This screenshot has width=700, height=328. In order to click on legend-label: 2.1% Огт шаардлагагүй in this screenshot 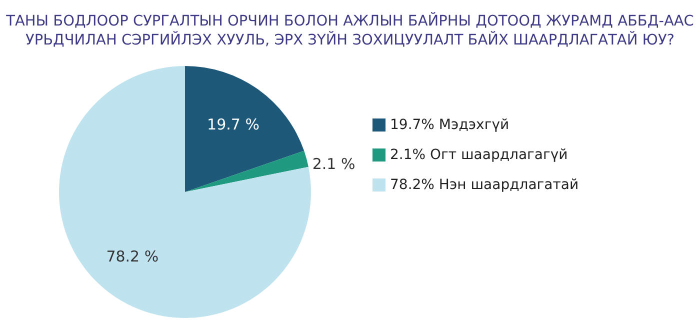, I will do `click(479, 155)`.